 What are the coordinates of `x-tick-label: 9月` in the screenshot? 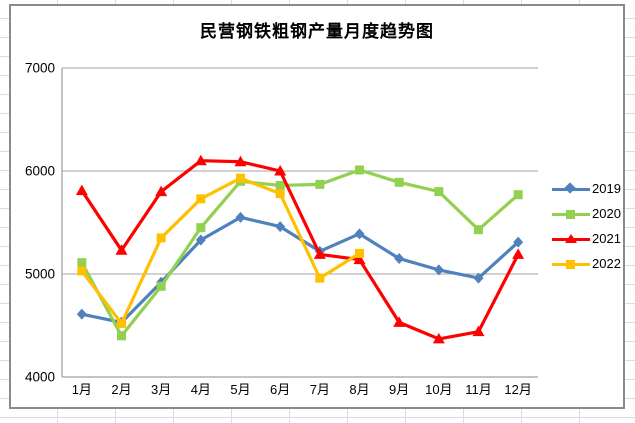 It's located at (399, 389).